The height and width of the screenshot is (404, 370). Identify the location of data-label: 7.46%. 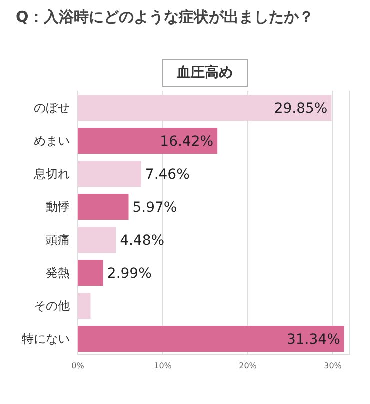
(167, 174).